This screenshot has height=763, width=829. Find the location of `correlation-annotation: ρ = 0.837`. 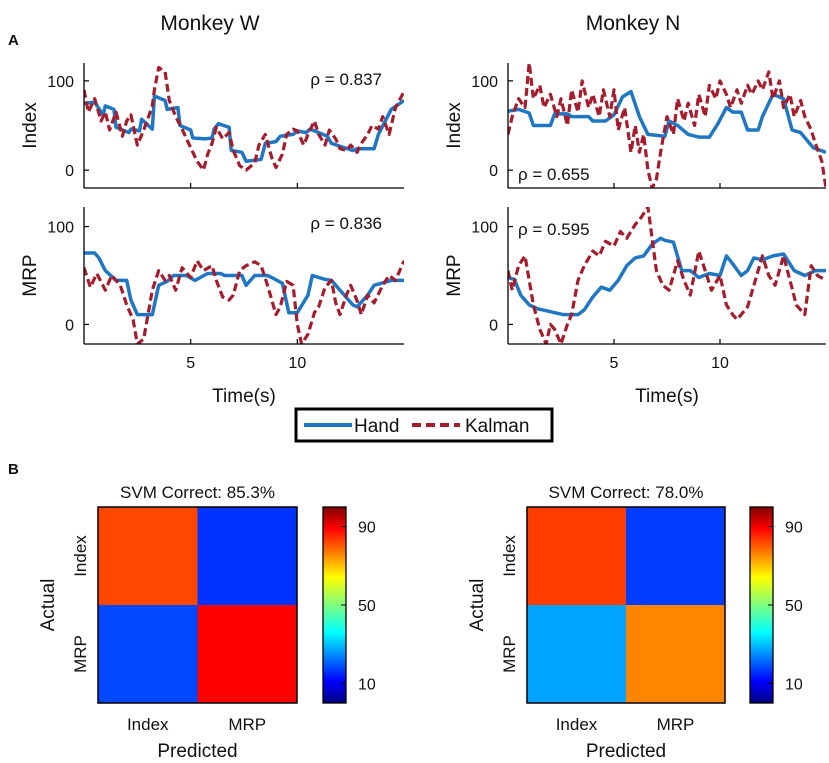

correlation-annotation: ρ = 0.837 is located at coordinates (346, 79).